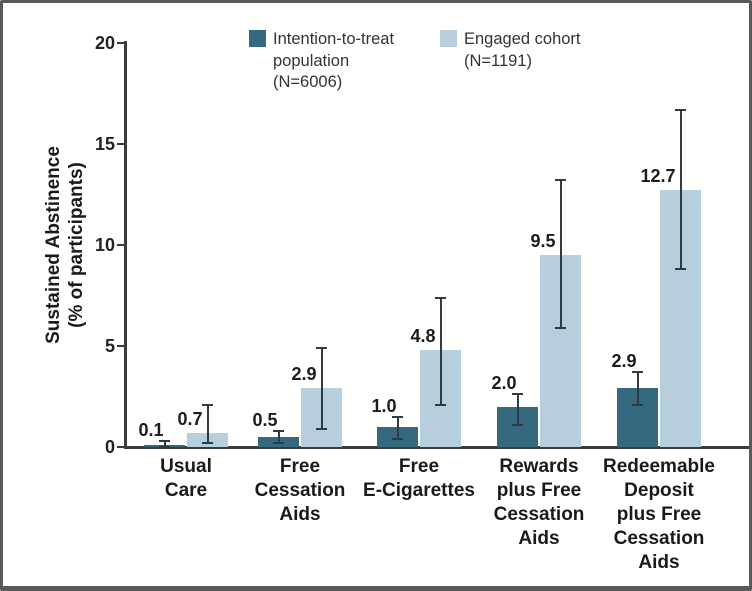  Describe the element at coordinates (543, 241) in the screenshot. I see `bar-value-label: 9.5` at that location.